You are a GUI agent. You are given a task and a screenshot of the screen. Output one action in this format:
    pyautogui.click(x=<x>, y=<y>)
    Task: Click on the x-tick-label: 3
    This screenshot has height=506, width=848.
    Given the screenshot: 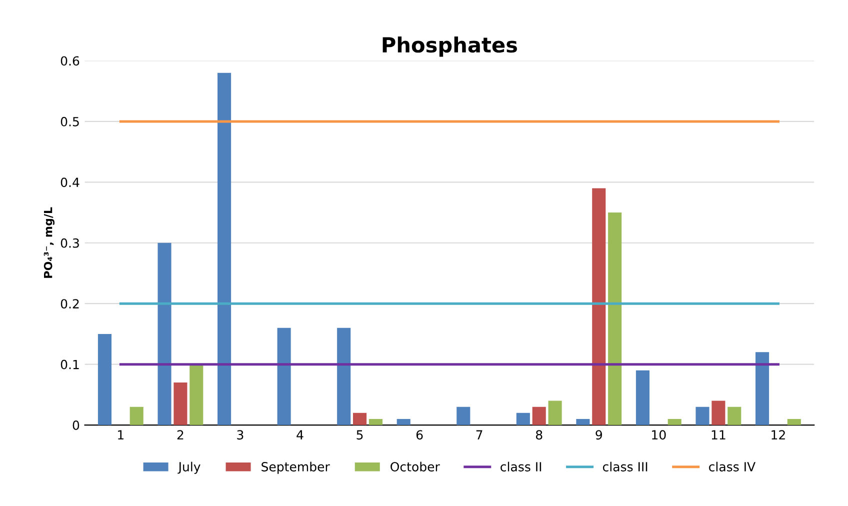 What is the action you would take?
    pyautogui.click(x=240, y=435)
    